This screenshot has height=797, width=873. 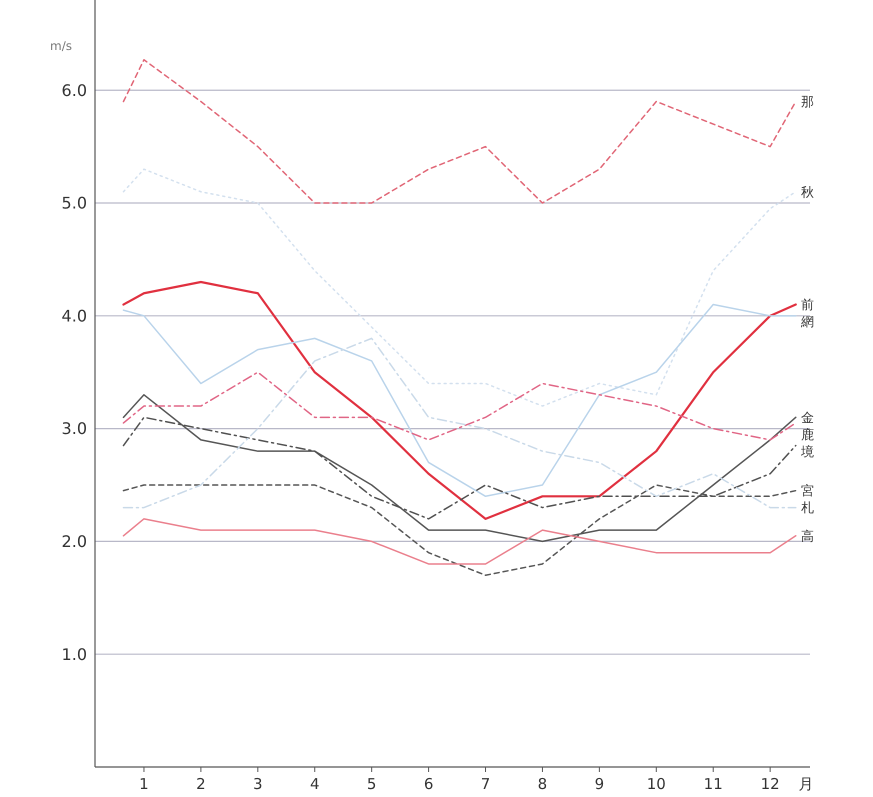 What do you see at coordinates (806, 784) in the screenshot?
I see `x-axis-title: 月` at bounding box center [806, 784].